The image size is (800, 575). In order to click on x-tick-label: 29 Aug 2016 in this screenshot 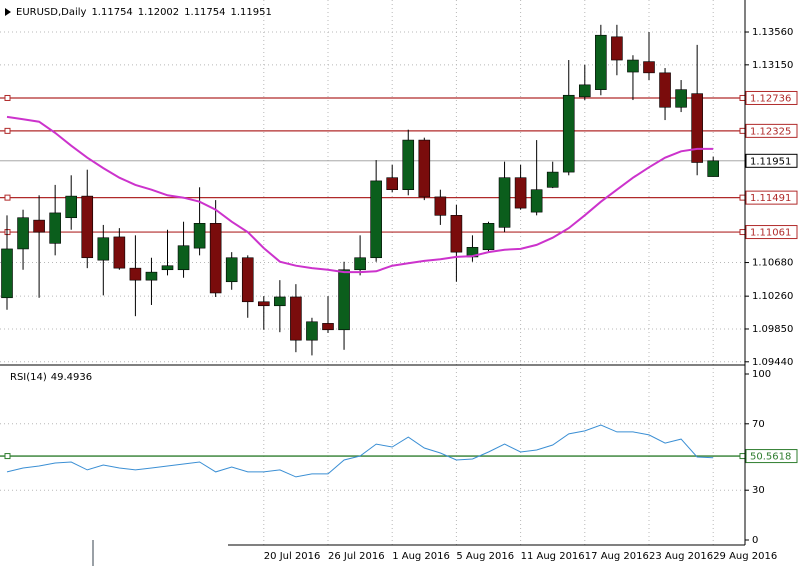, I will do `click(745, 556)`.